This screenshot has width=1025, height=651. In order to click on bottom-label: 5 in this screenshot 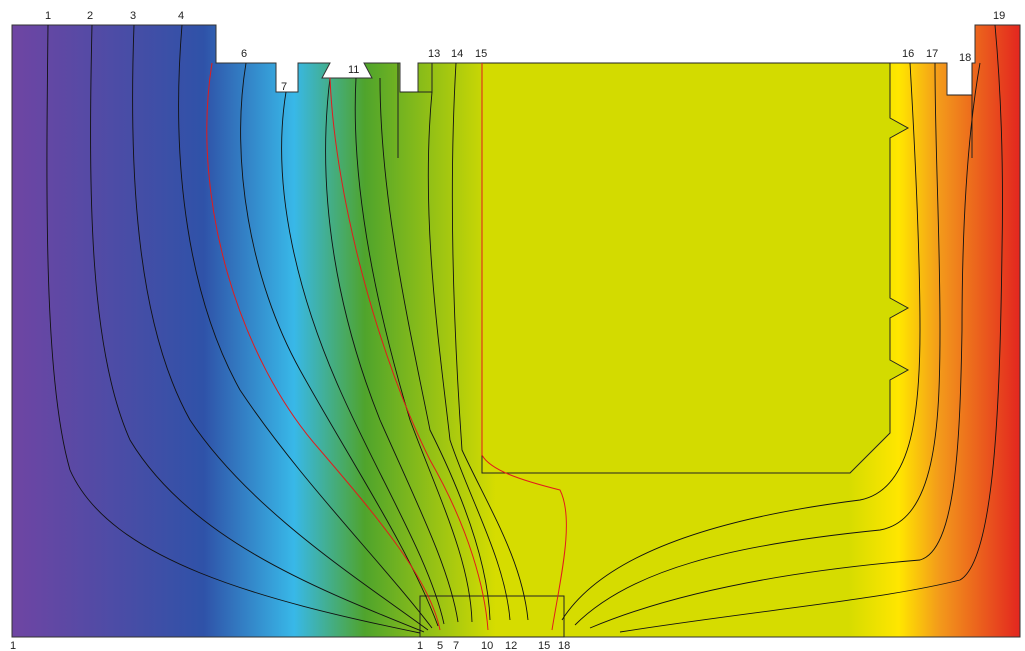, I will do `click(440, 645)`.